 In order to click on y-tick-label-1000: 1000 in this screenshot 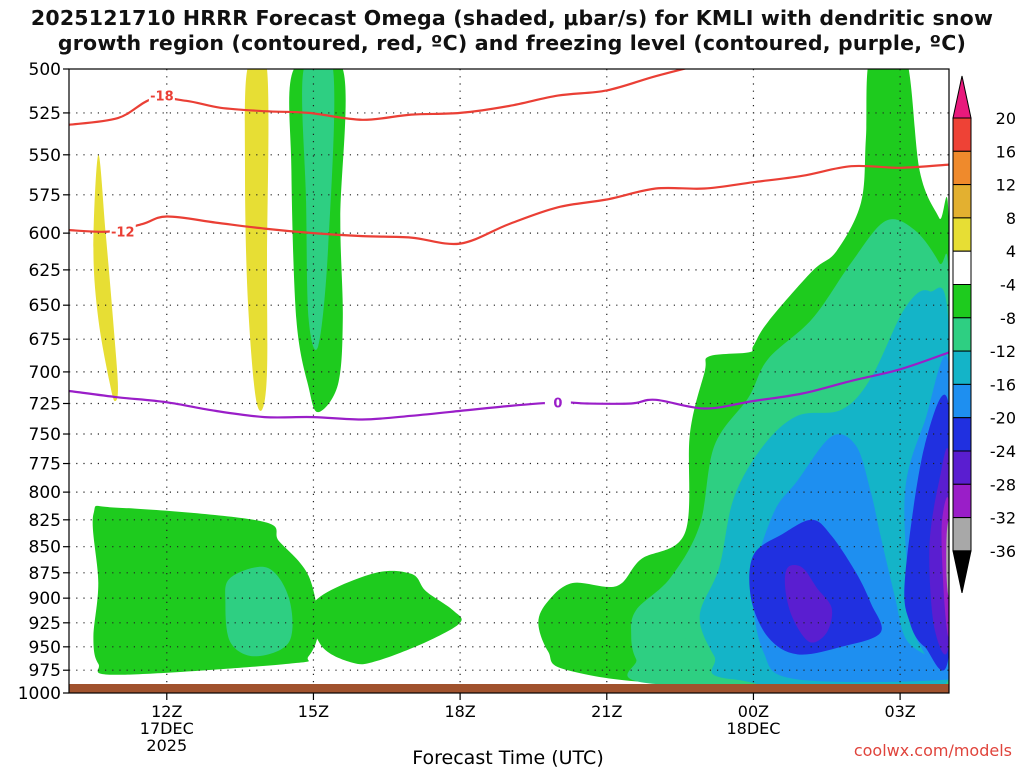, I will do `click(39, 694)`.